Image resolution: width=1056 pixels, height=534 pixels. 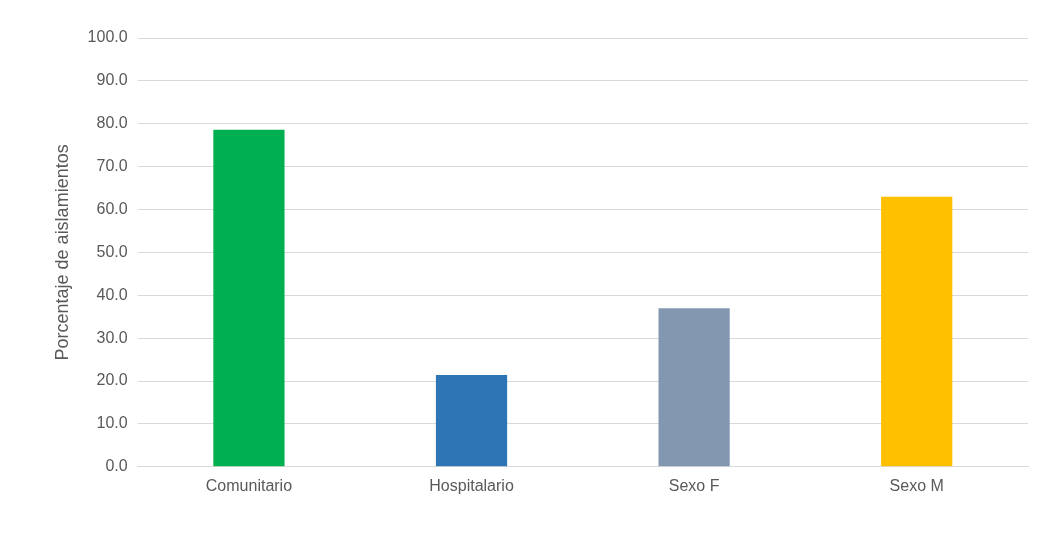 What do you see at coordinates (112, 251) in the screenshot?
I see `y-tick-label: 50.0` at bounding box center [112, 251].